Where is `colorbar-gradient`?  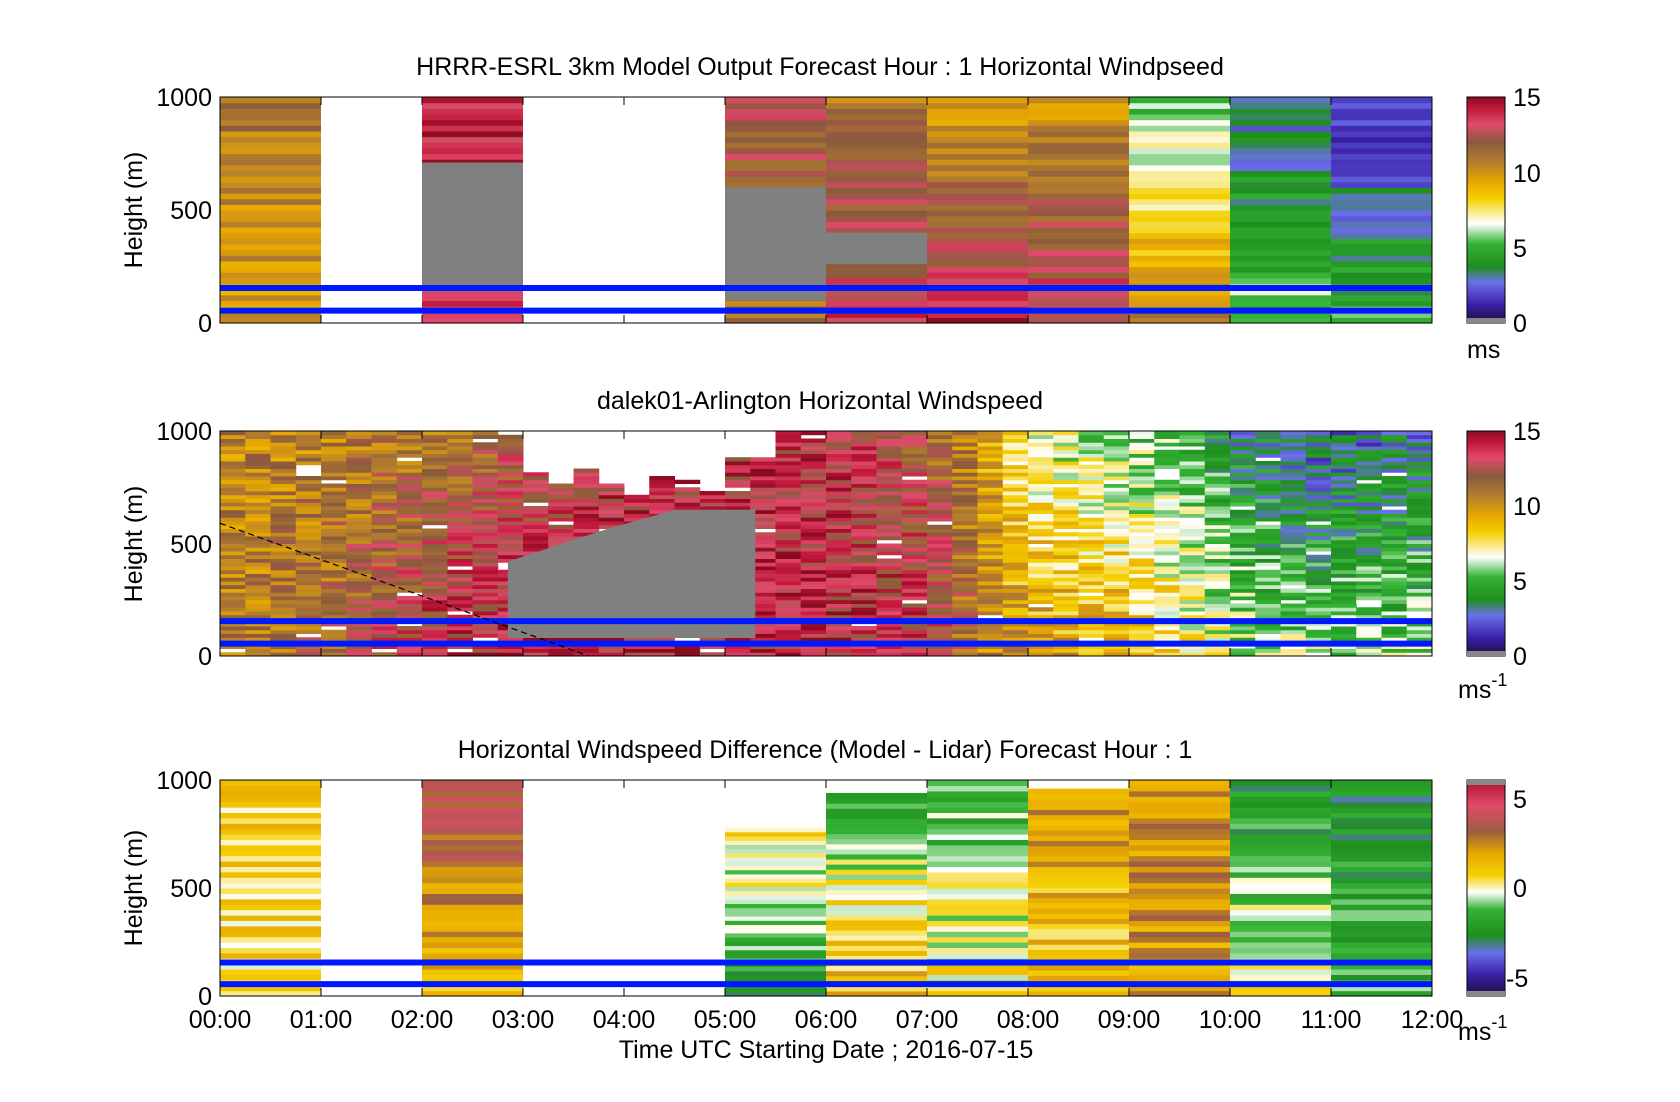
colorbar-gradient is located at coordinates (1486, 543).